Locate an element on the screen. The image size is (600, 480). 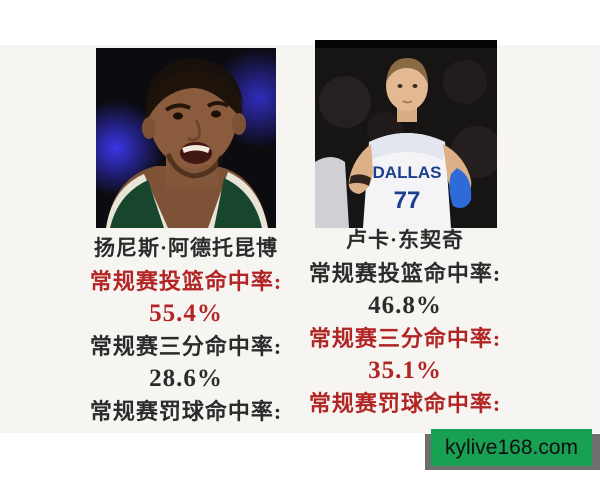
jersey-number-text: 77 is located at coordinates (407, 200).